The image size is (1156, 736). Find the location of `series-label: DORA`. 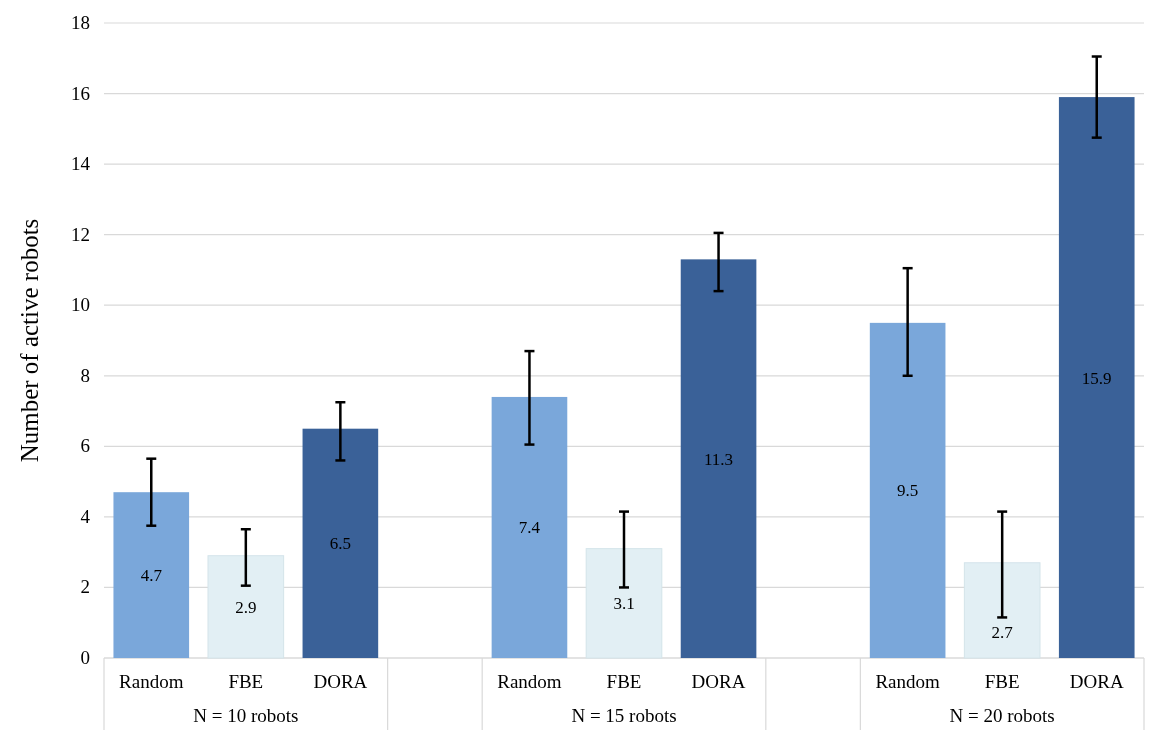

series-label: DORA is located at coordinates (340, 681).